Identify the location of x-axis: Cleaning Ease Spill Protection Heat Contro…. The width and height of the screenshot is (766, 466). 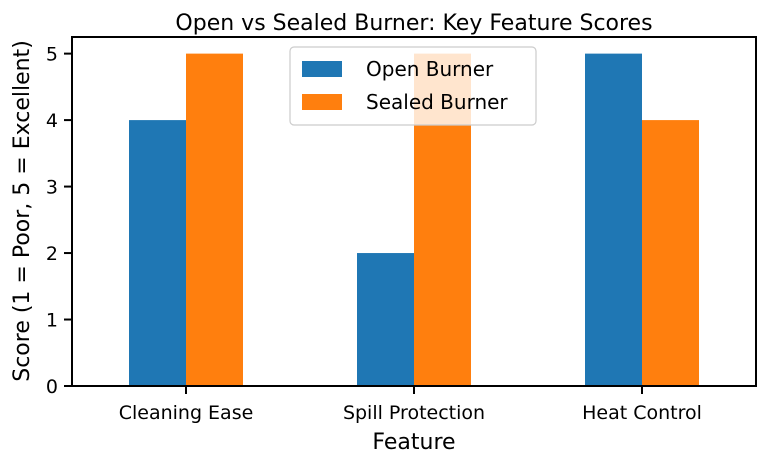
(410, 405).